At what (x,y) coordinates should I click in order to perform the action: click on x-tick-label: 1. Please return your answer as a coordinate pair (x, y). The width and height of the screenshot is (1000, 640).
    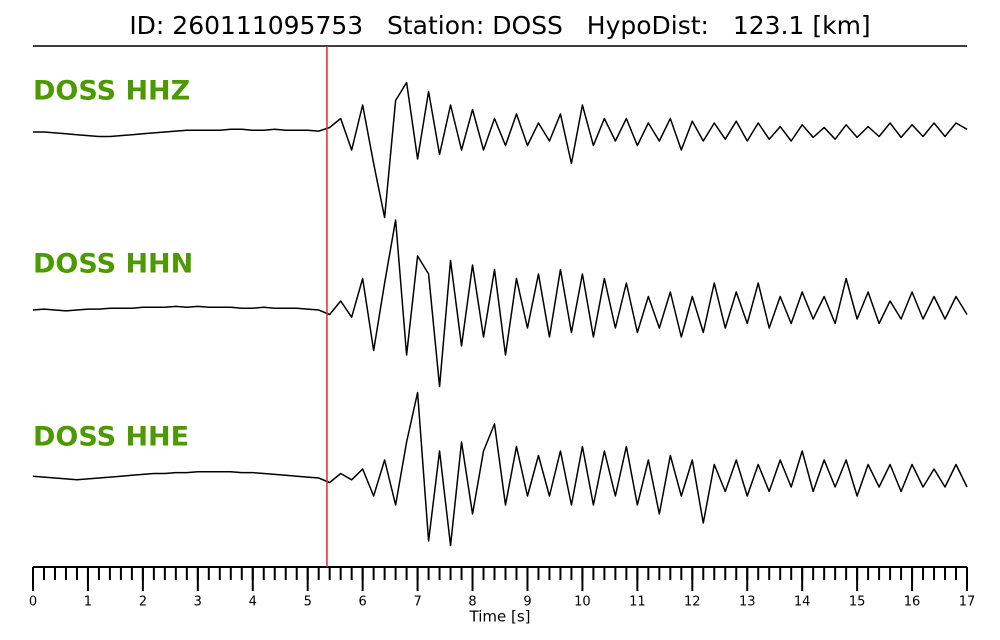
    Looking at the image, I should click on (88, 602).